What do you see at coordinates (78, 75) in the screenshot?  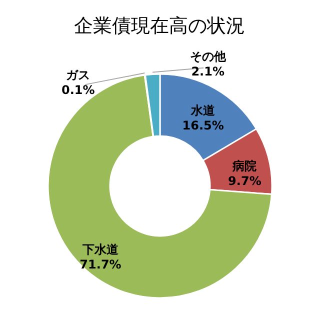 I see `slice-label: ガス` at bounding box center [78, 75].